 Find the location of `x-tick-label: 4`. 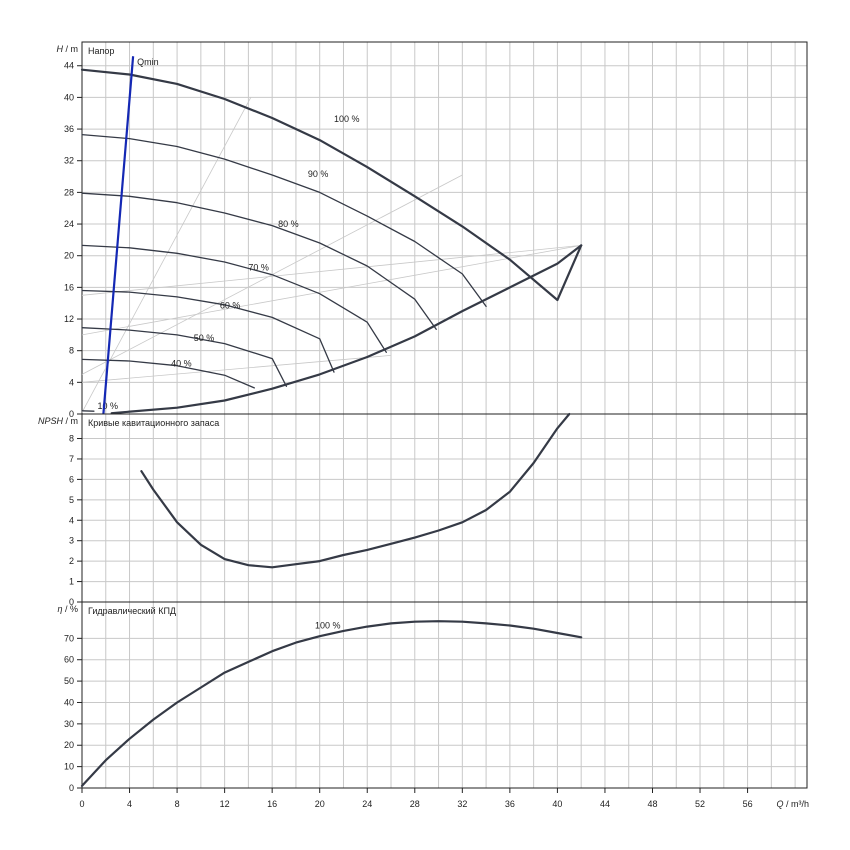

x-tick-label: 4 is located at coordinates (129, 804).